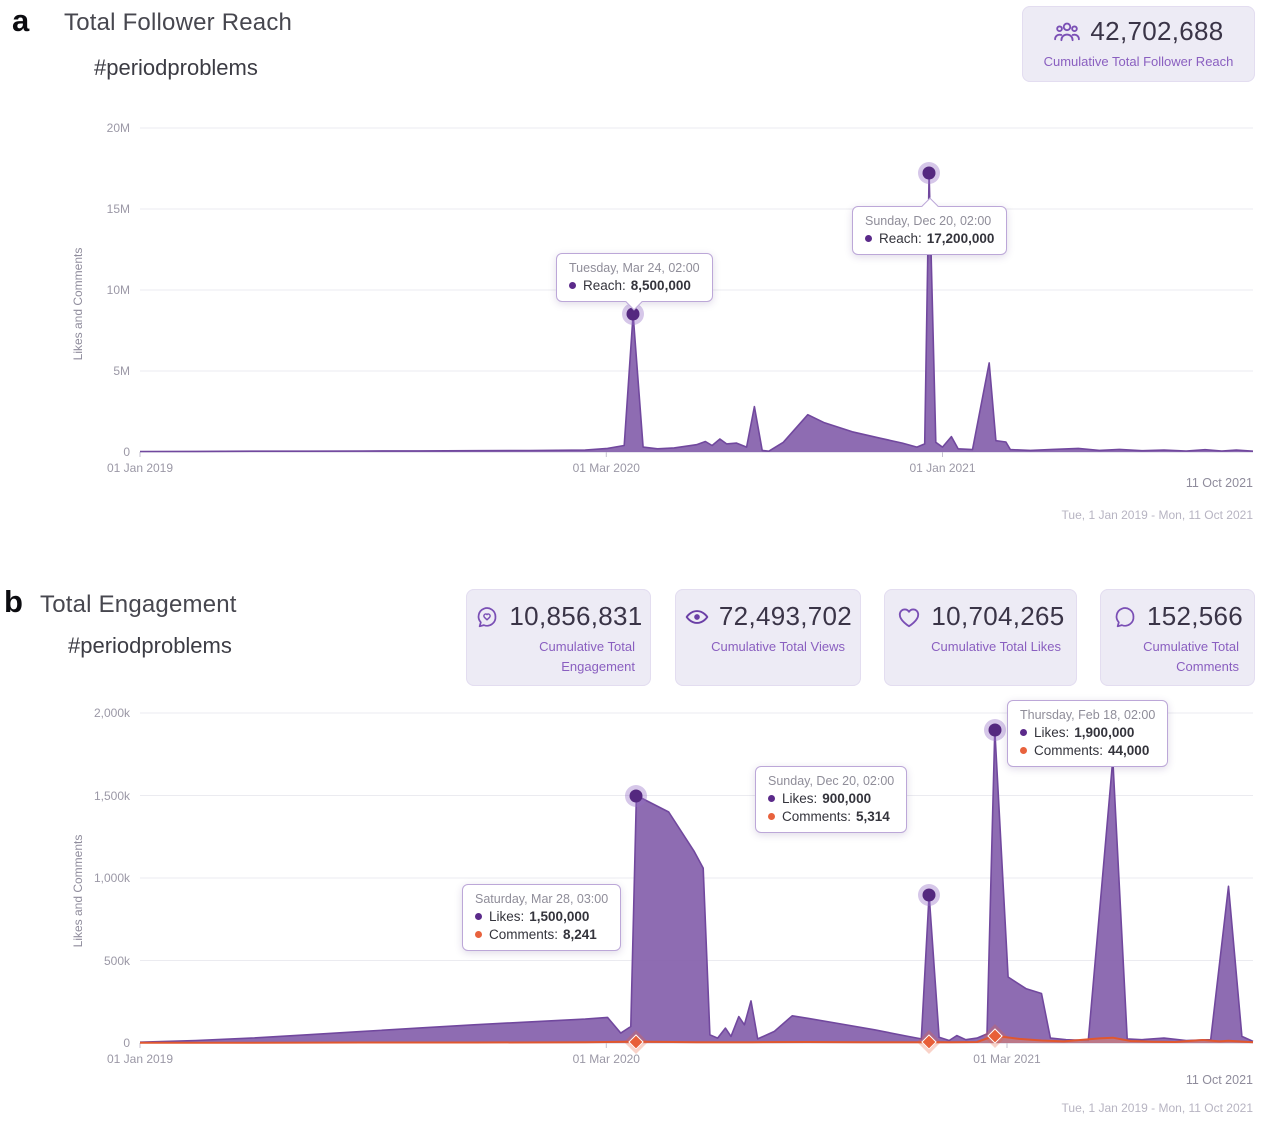 The height and width of the screenshot is (1135, 1280). Describe the element at coordinates (1177, 637) in the screenshot. I see `stat-card-comments: 152,566 Cumulative Total Comments` at that location.